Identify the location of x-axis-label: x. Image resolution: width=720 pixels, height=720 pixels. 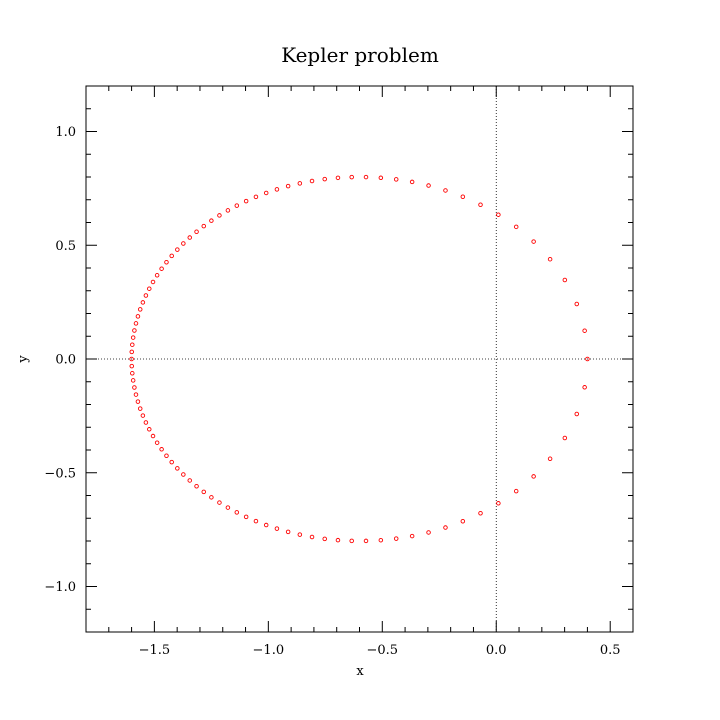
(360, 671).